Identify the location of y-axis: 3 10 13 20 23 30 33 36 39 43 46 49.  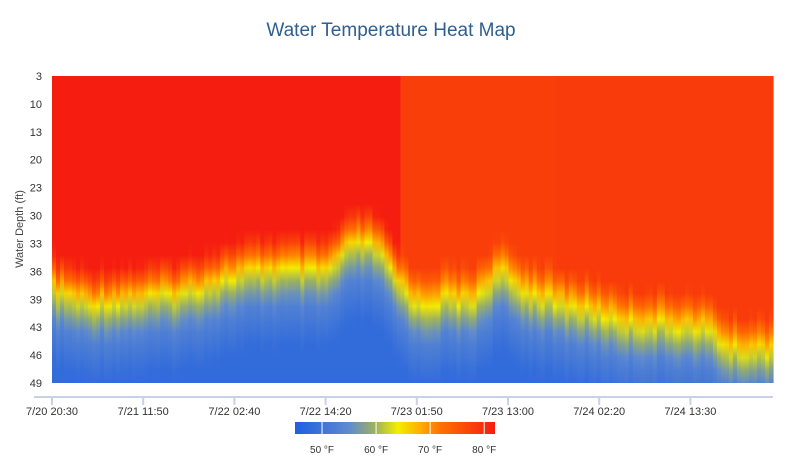
(36, 230).